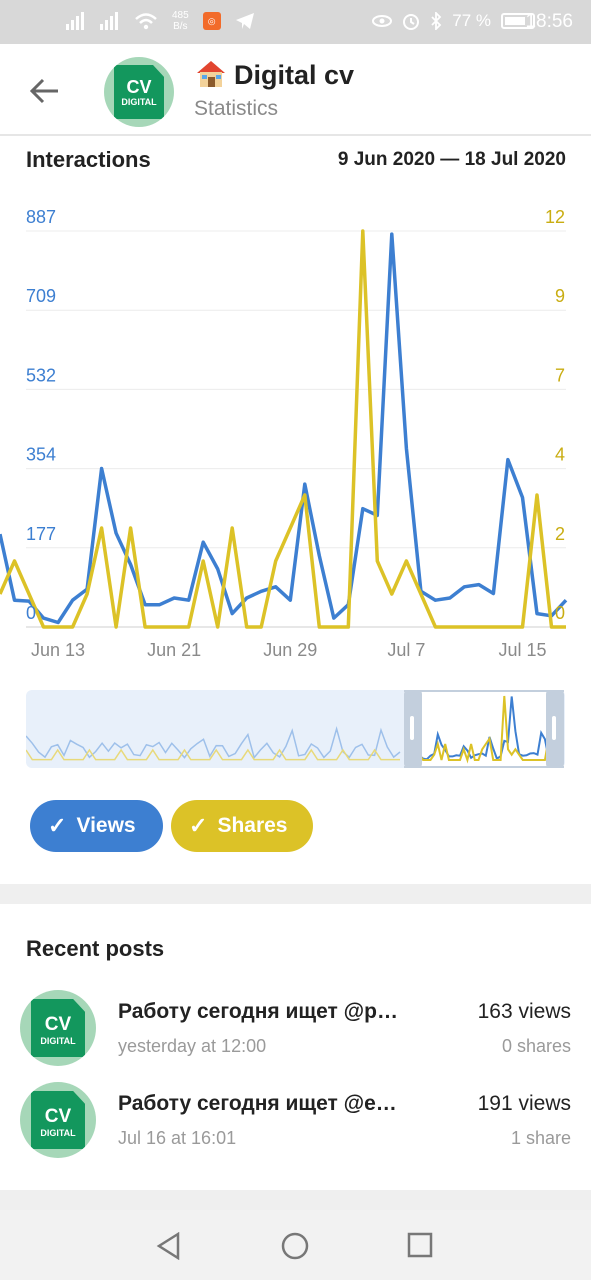  I want to click on back-arrow-icon, so click(45, 91).